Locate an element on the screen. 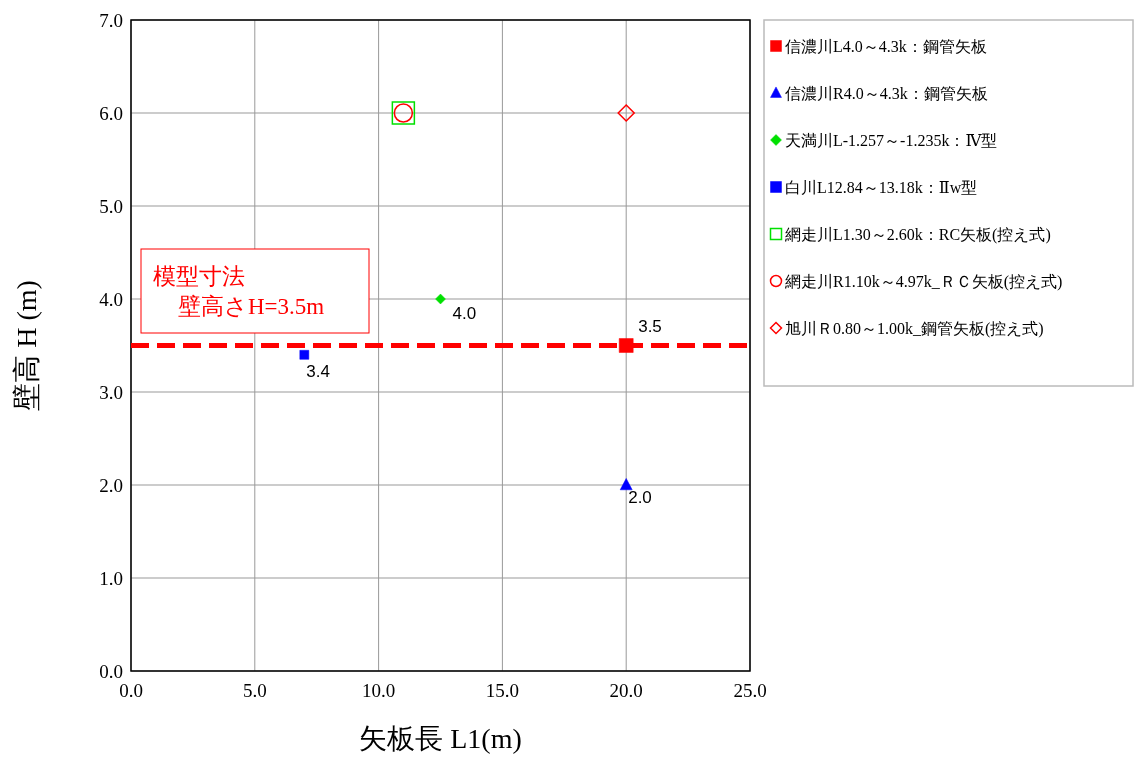 This screenshot has height=758, width=1134. y-tick-label: 5.0 is located at coordinates (111, 206).